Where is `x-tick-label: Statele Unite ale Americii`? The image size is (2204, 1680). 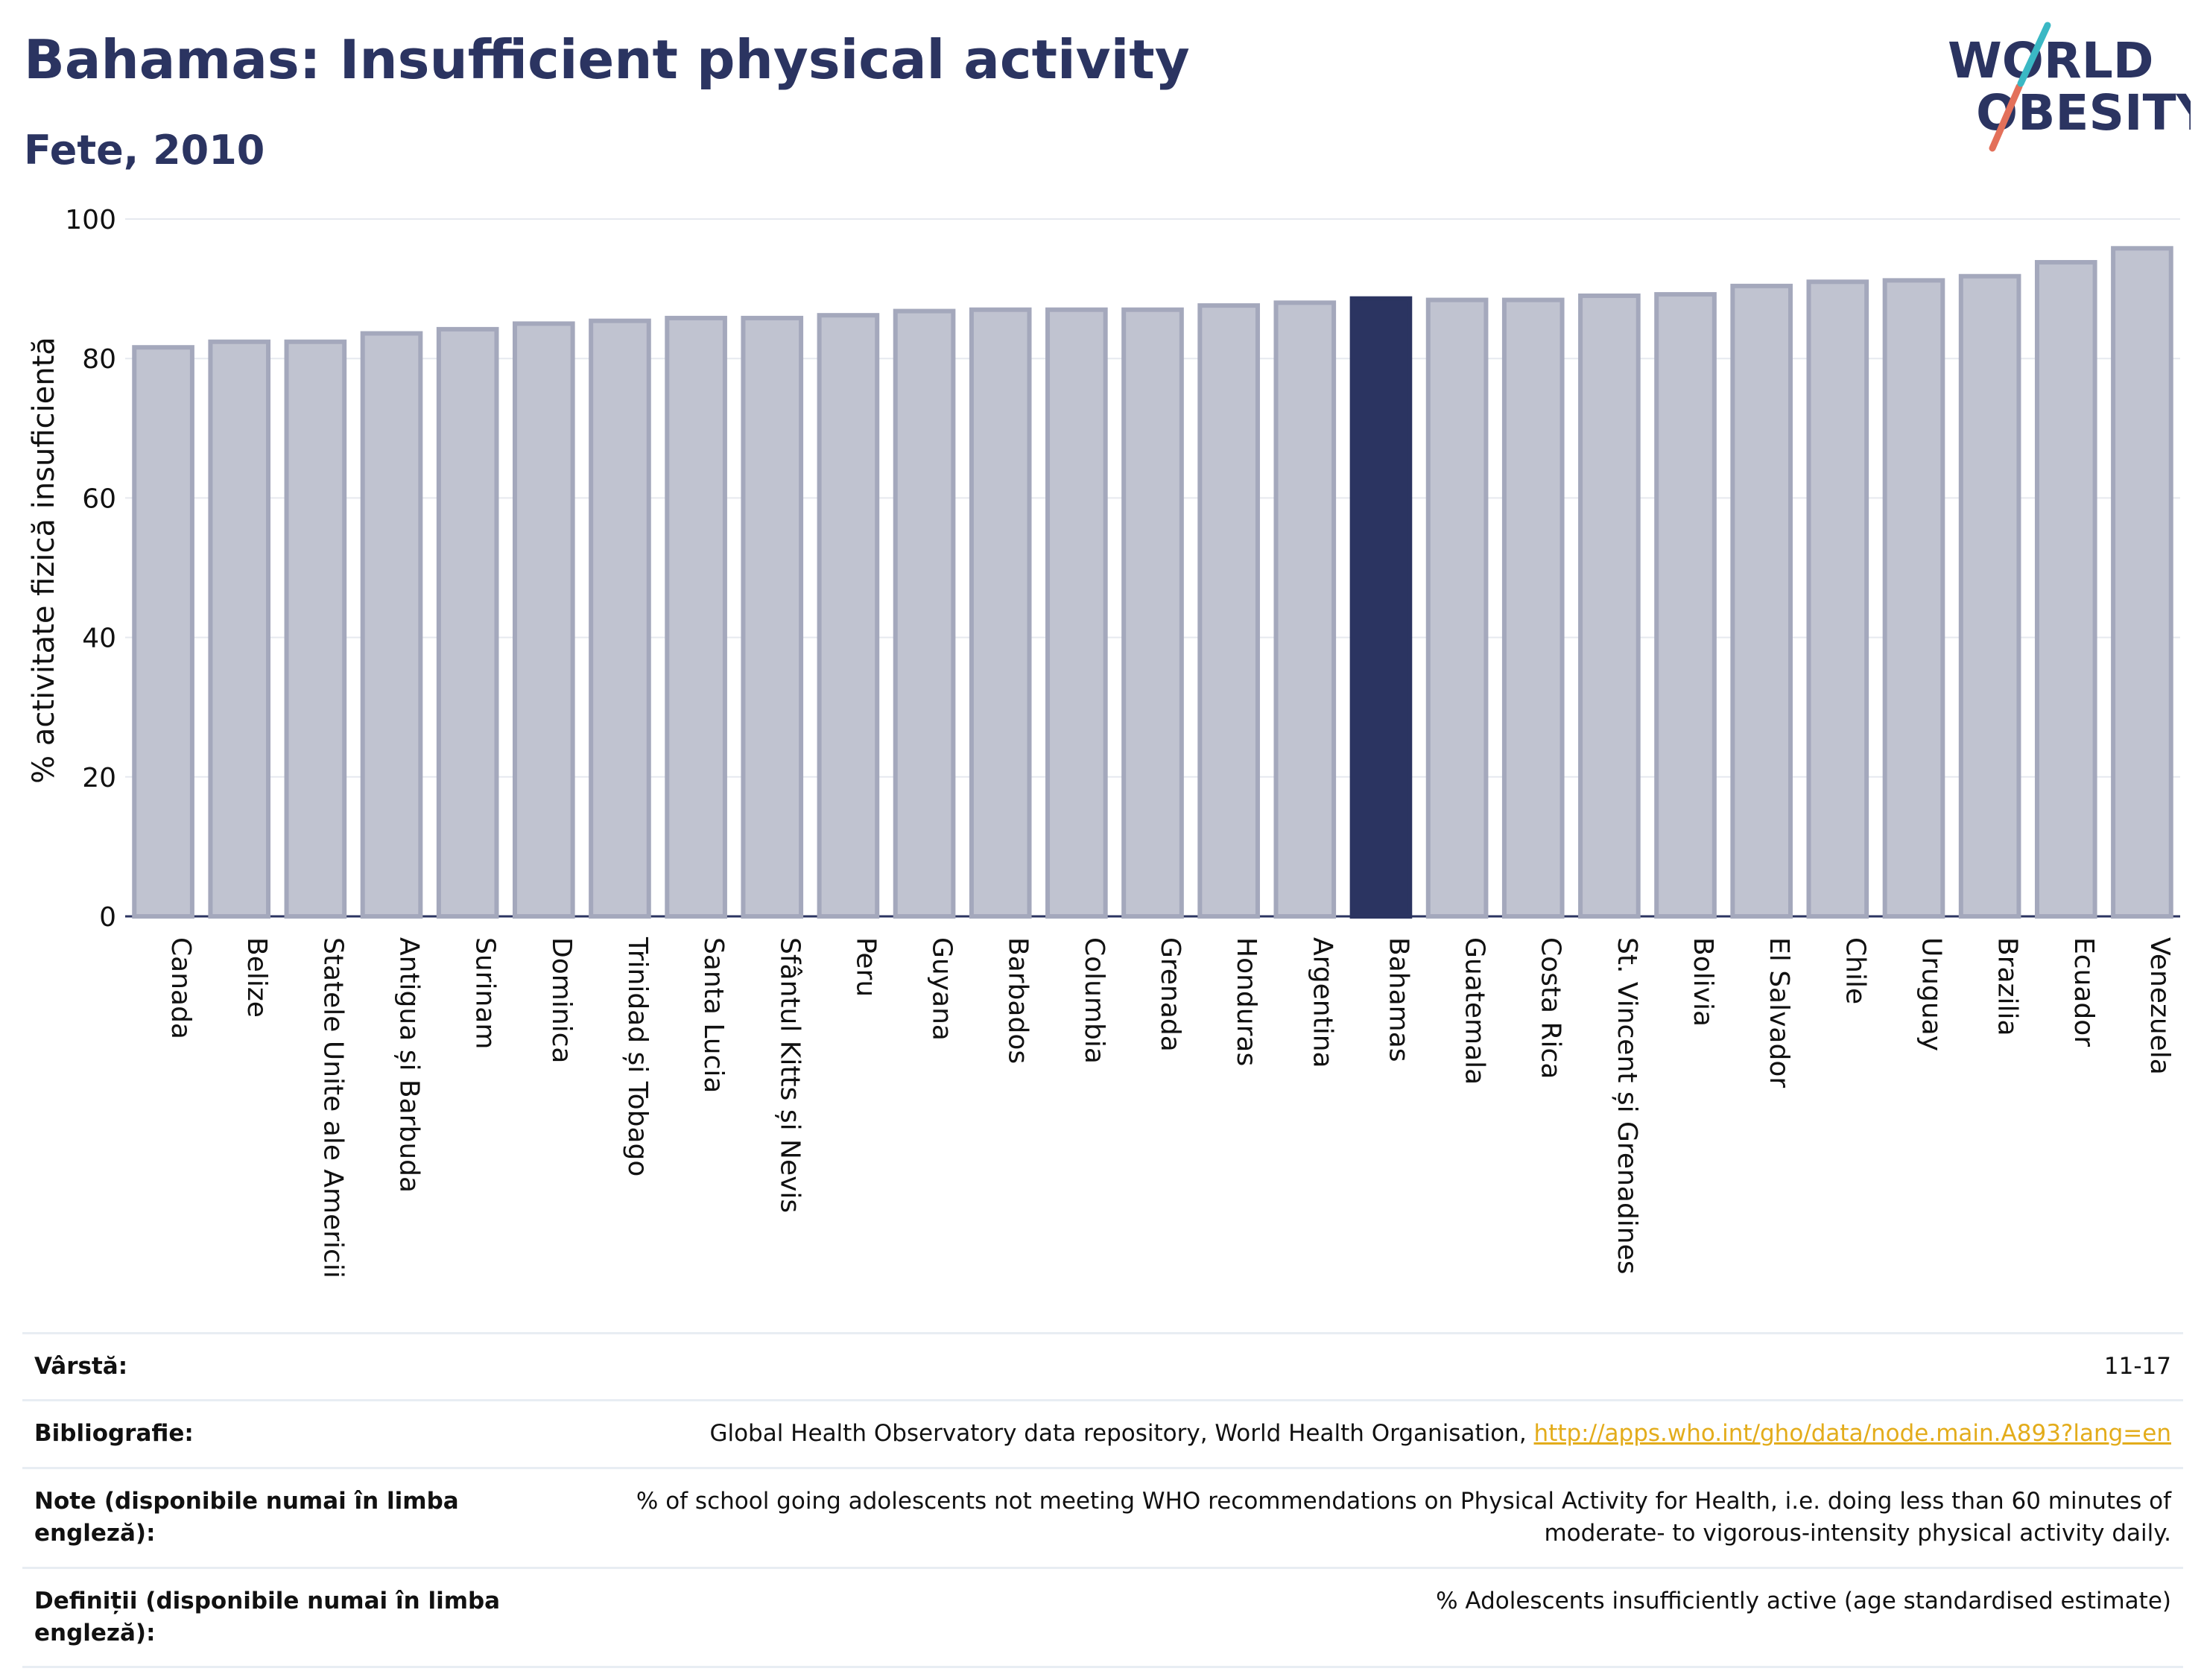
x-tick-label: Statele Unite ale Americii is located at coordinates (332, 1107).